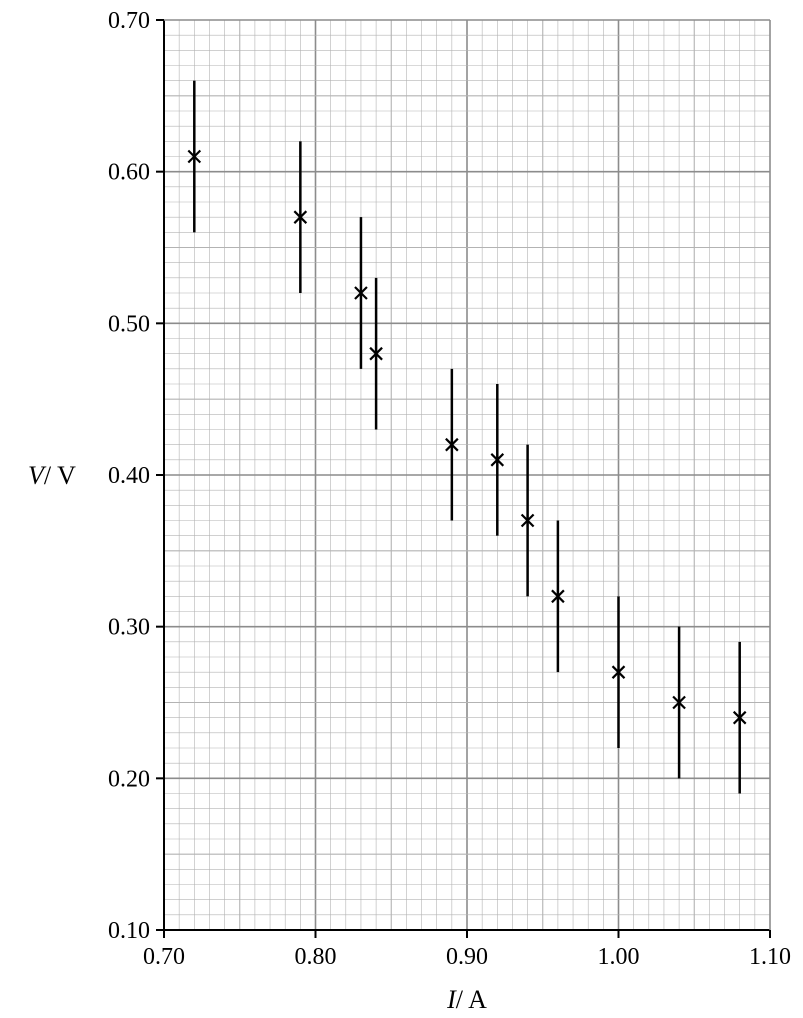  What do you see at coordinates (129, 173) in the screenshot?
I see `y-tick-label: 0.60` at bounding box center [129, 173].